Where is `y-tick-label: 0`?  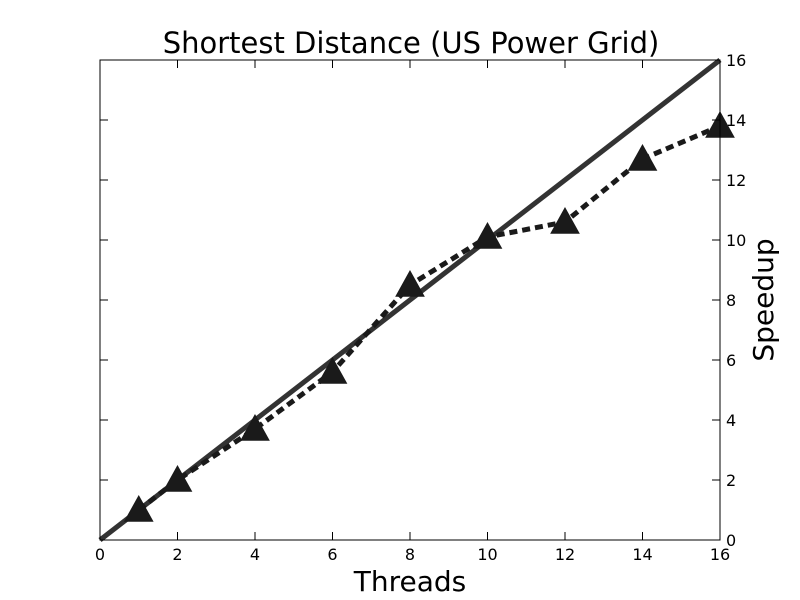 y-tick-label: 0 is located at coordinates (731, 540).